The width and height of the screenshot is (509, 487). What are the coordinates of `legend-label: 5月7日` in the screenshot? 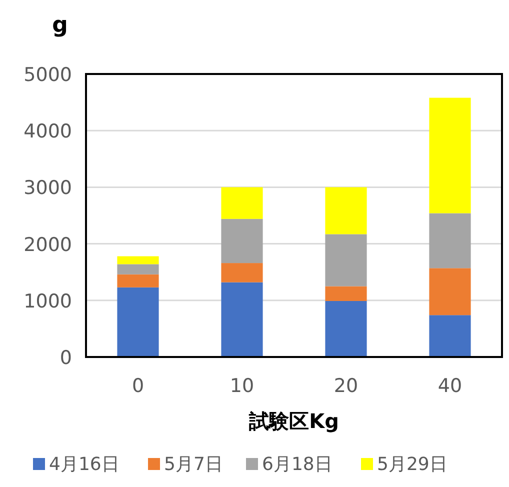 It's located at (193, 464).